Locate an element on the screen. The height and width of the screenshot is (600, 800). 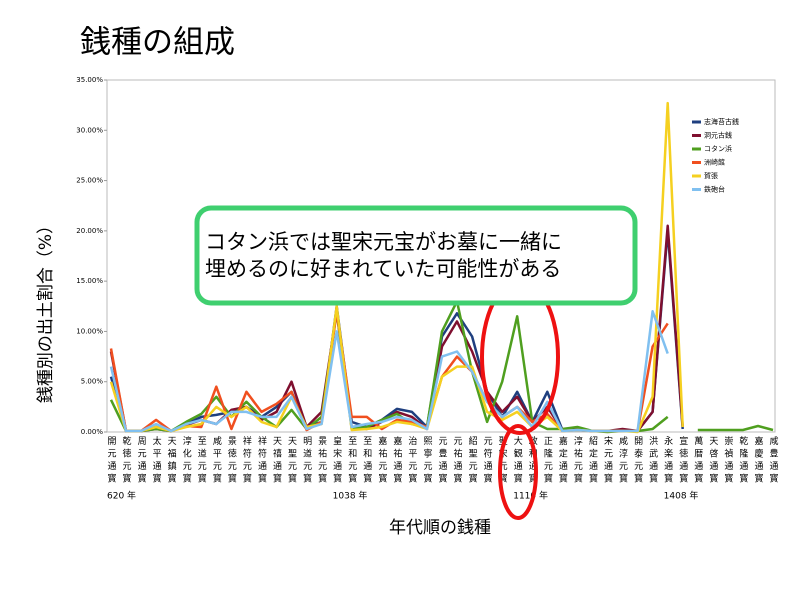
x-tick-label: 祥符元寳 is located at coordinates (246, 460).